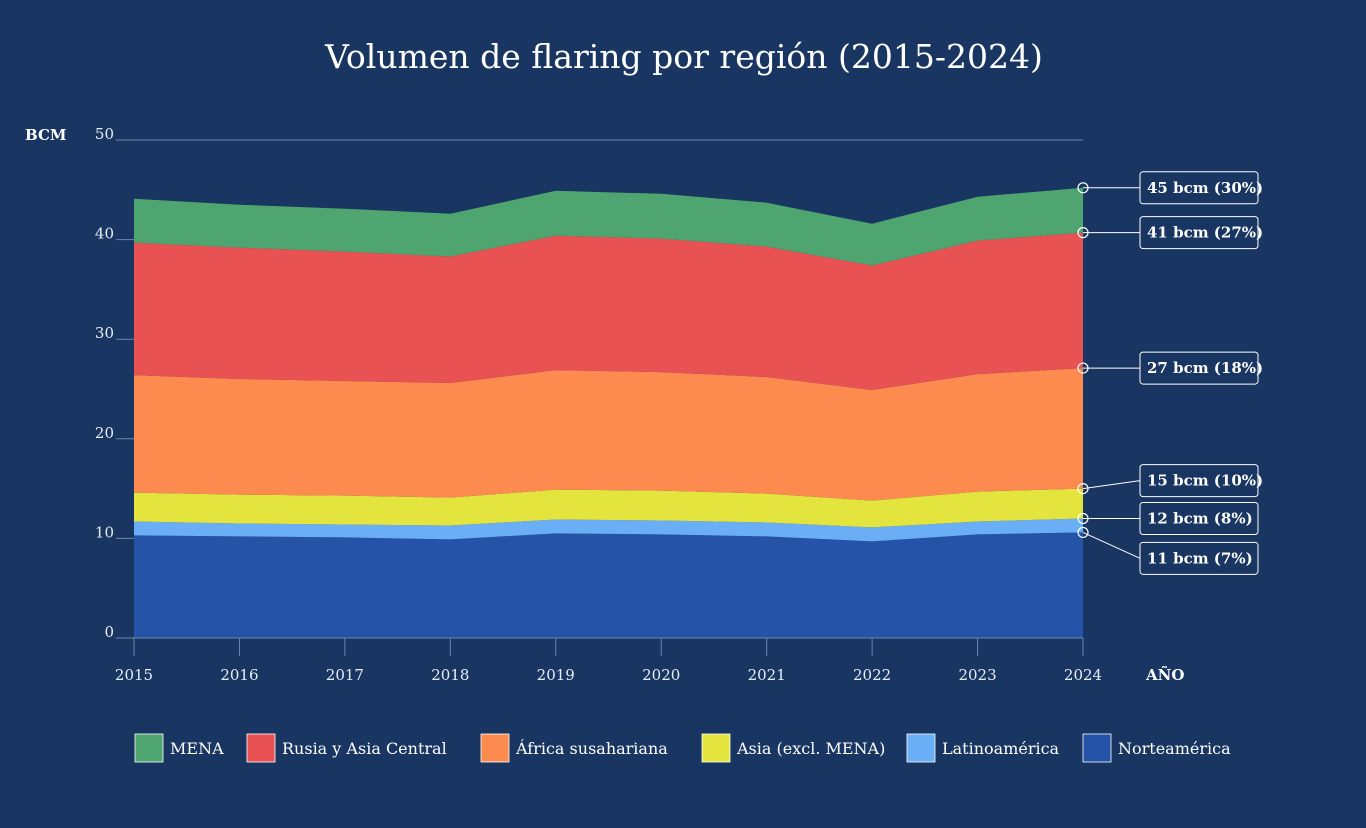 The width and height of the screenshot is (1366, 828). I want to click on callout-label: 45 bcm (30%), so click(1205, 188).